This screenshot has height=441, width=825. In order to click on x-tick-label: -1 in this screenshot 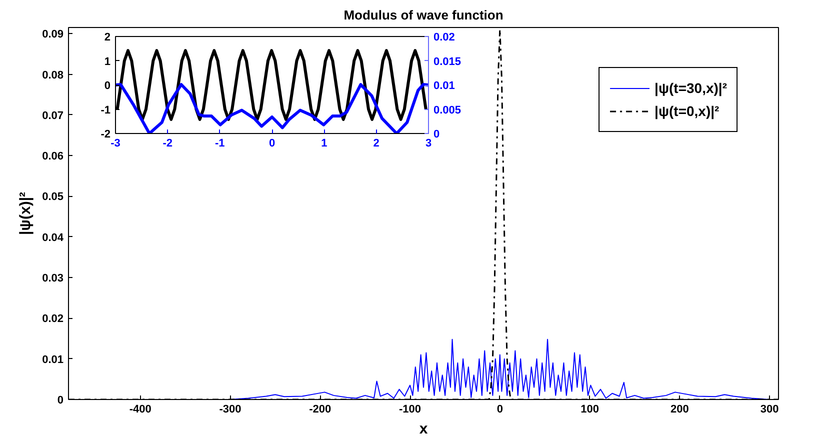, I will do `click(219, 144)`.